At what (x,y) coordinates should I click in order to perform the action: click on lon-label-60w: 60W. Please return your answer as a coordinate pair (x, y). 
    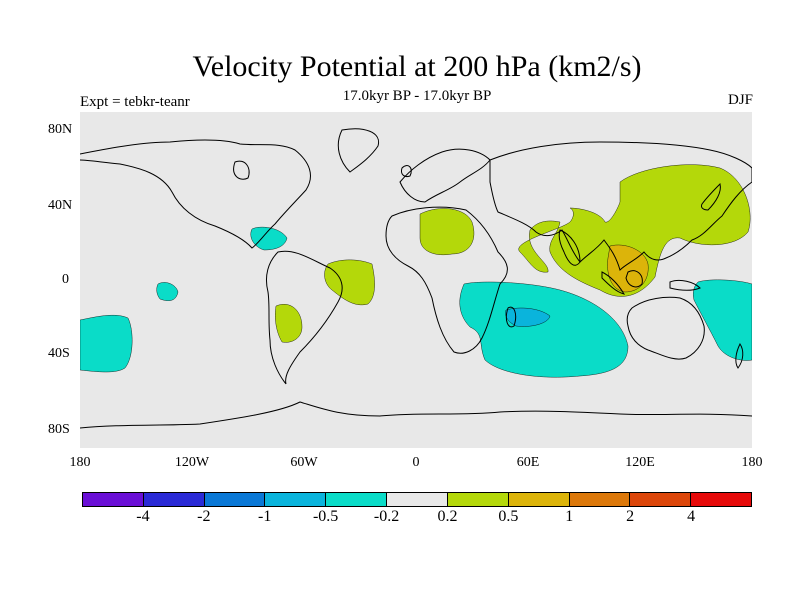
    Looking at the image, I should click on (304, 462).